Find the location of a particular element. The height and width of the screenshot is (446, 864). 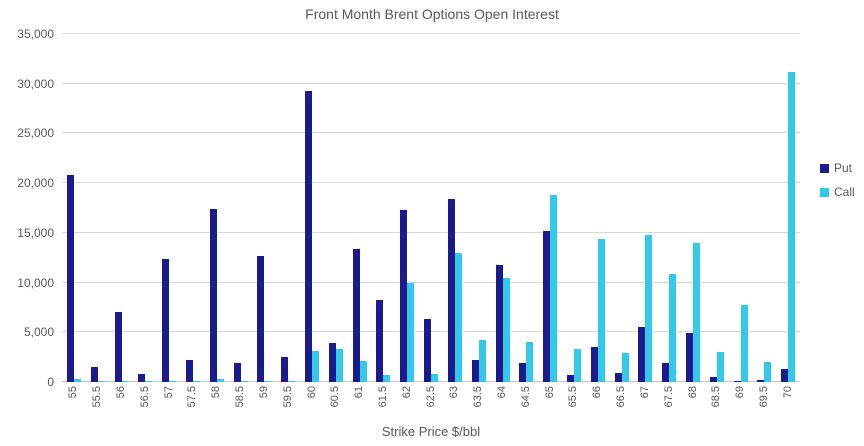

x-tick-label: 62 is located at coordinates (406, 392).